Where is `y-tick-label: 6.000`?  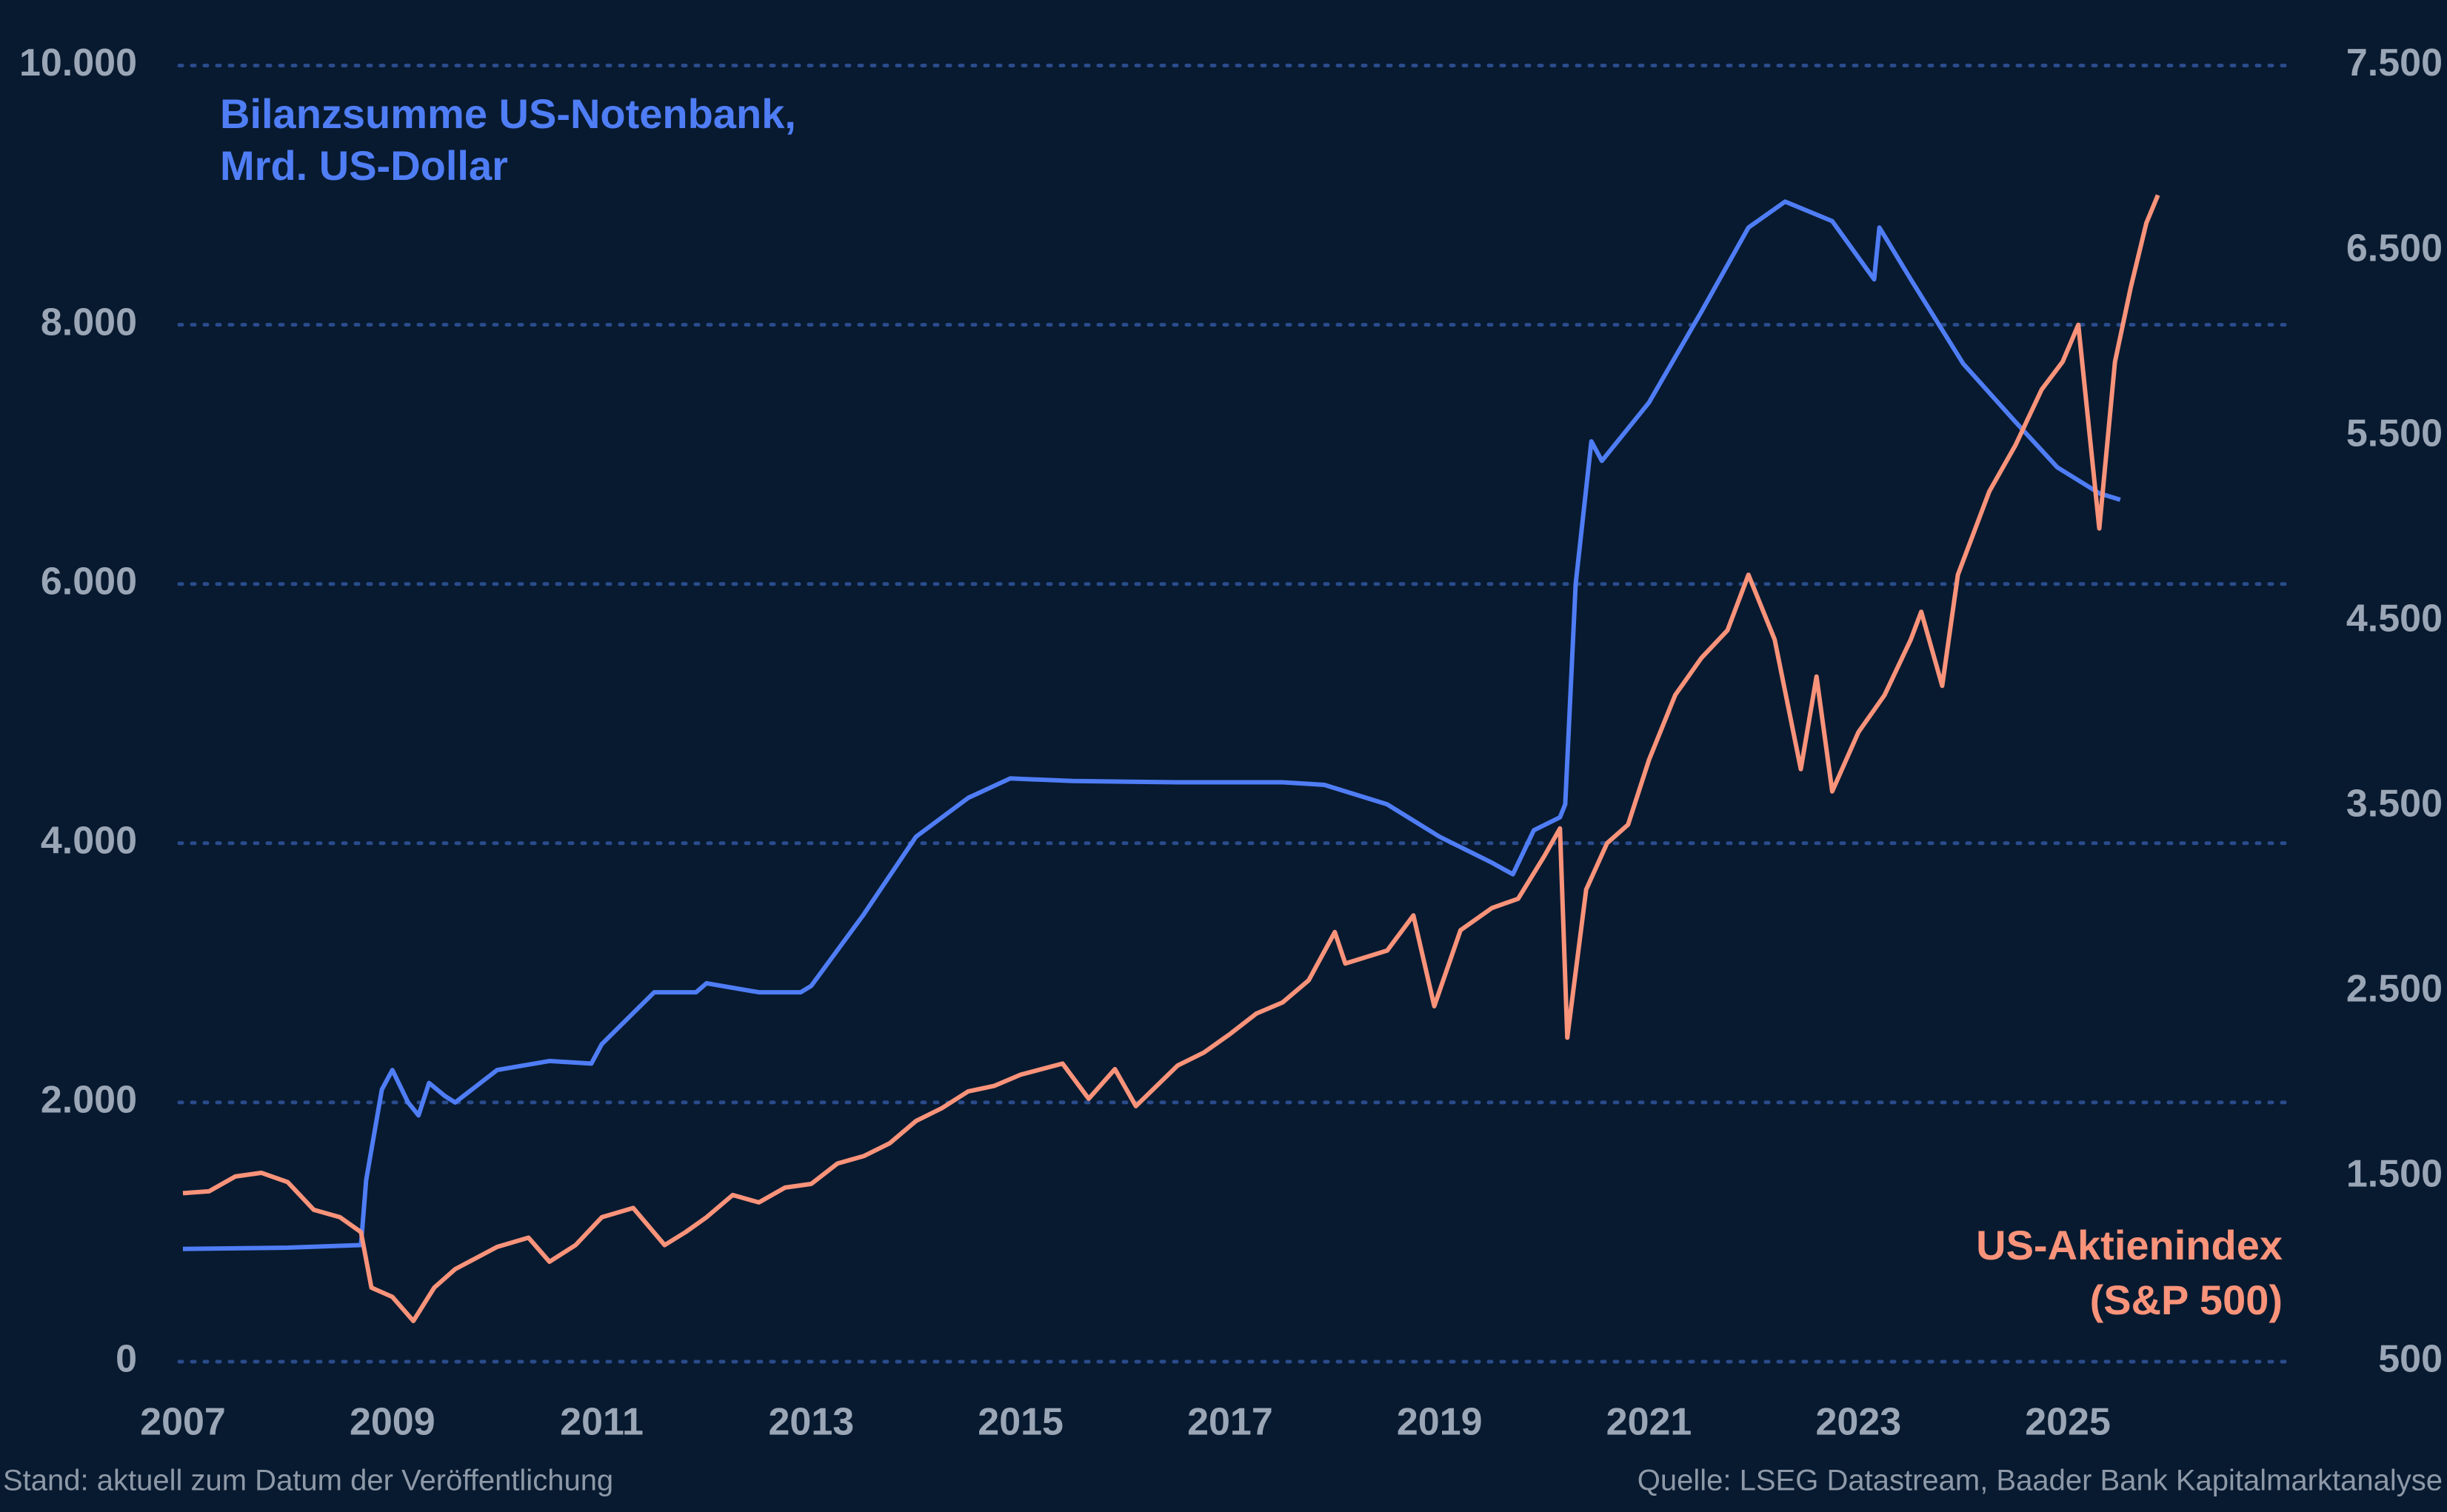 y-tick-label: 6.000 is located at coordinates (89, 581).